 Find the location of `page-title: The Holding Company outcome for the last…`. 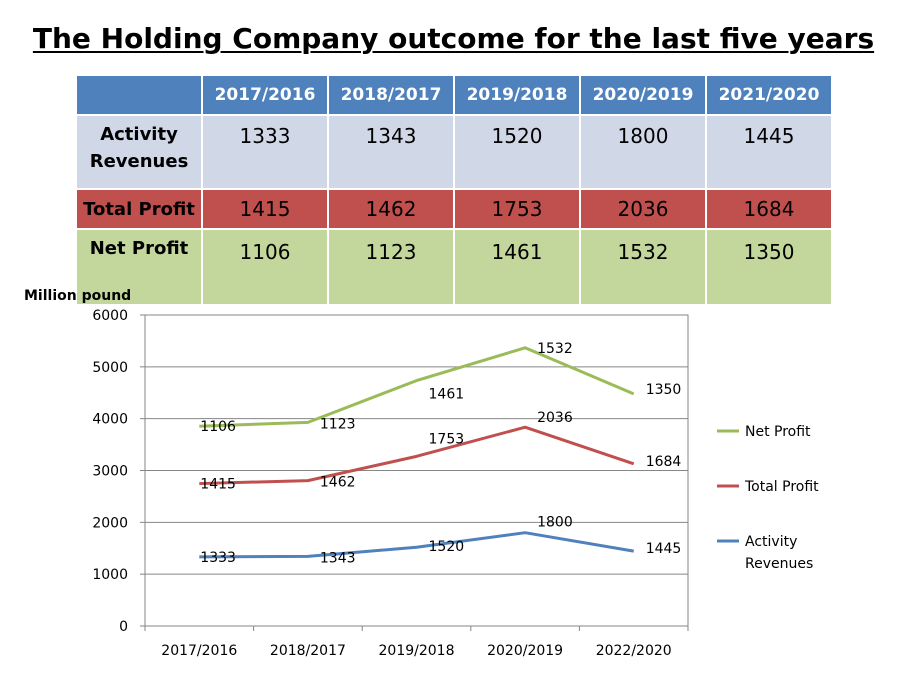

page-title: The Holding Company outcome for the last… is located at coordinates (453, 38).